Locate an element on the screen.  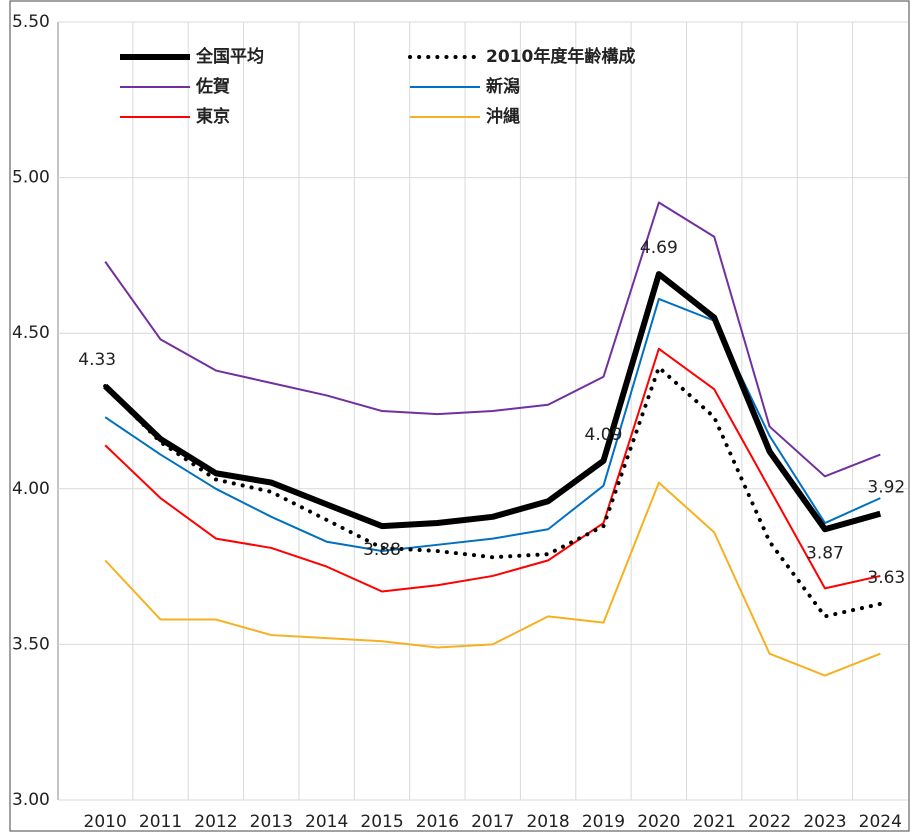
x-tick-label: 2016 is located at coordinates (437, 822).